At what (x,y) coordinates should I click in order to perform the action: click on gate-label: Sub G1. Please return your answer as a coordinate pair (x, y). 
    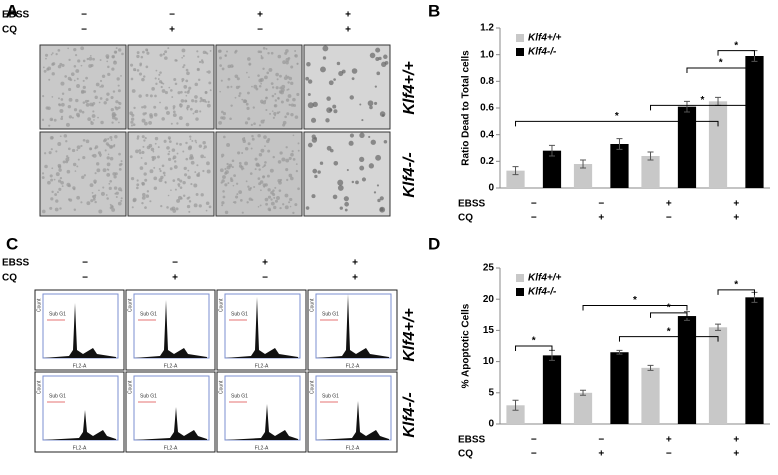
    Looking at the image, I should click on (239, 396).